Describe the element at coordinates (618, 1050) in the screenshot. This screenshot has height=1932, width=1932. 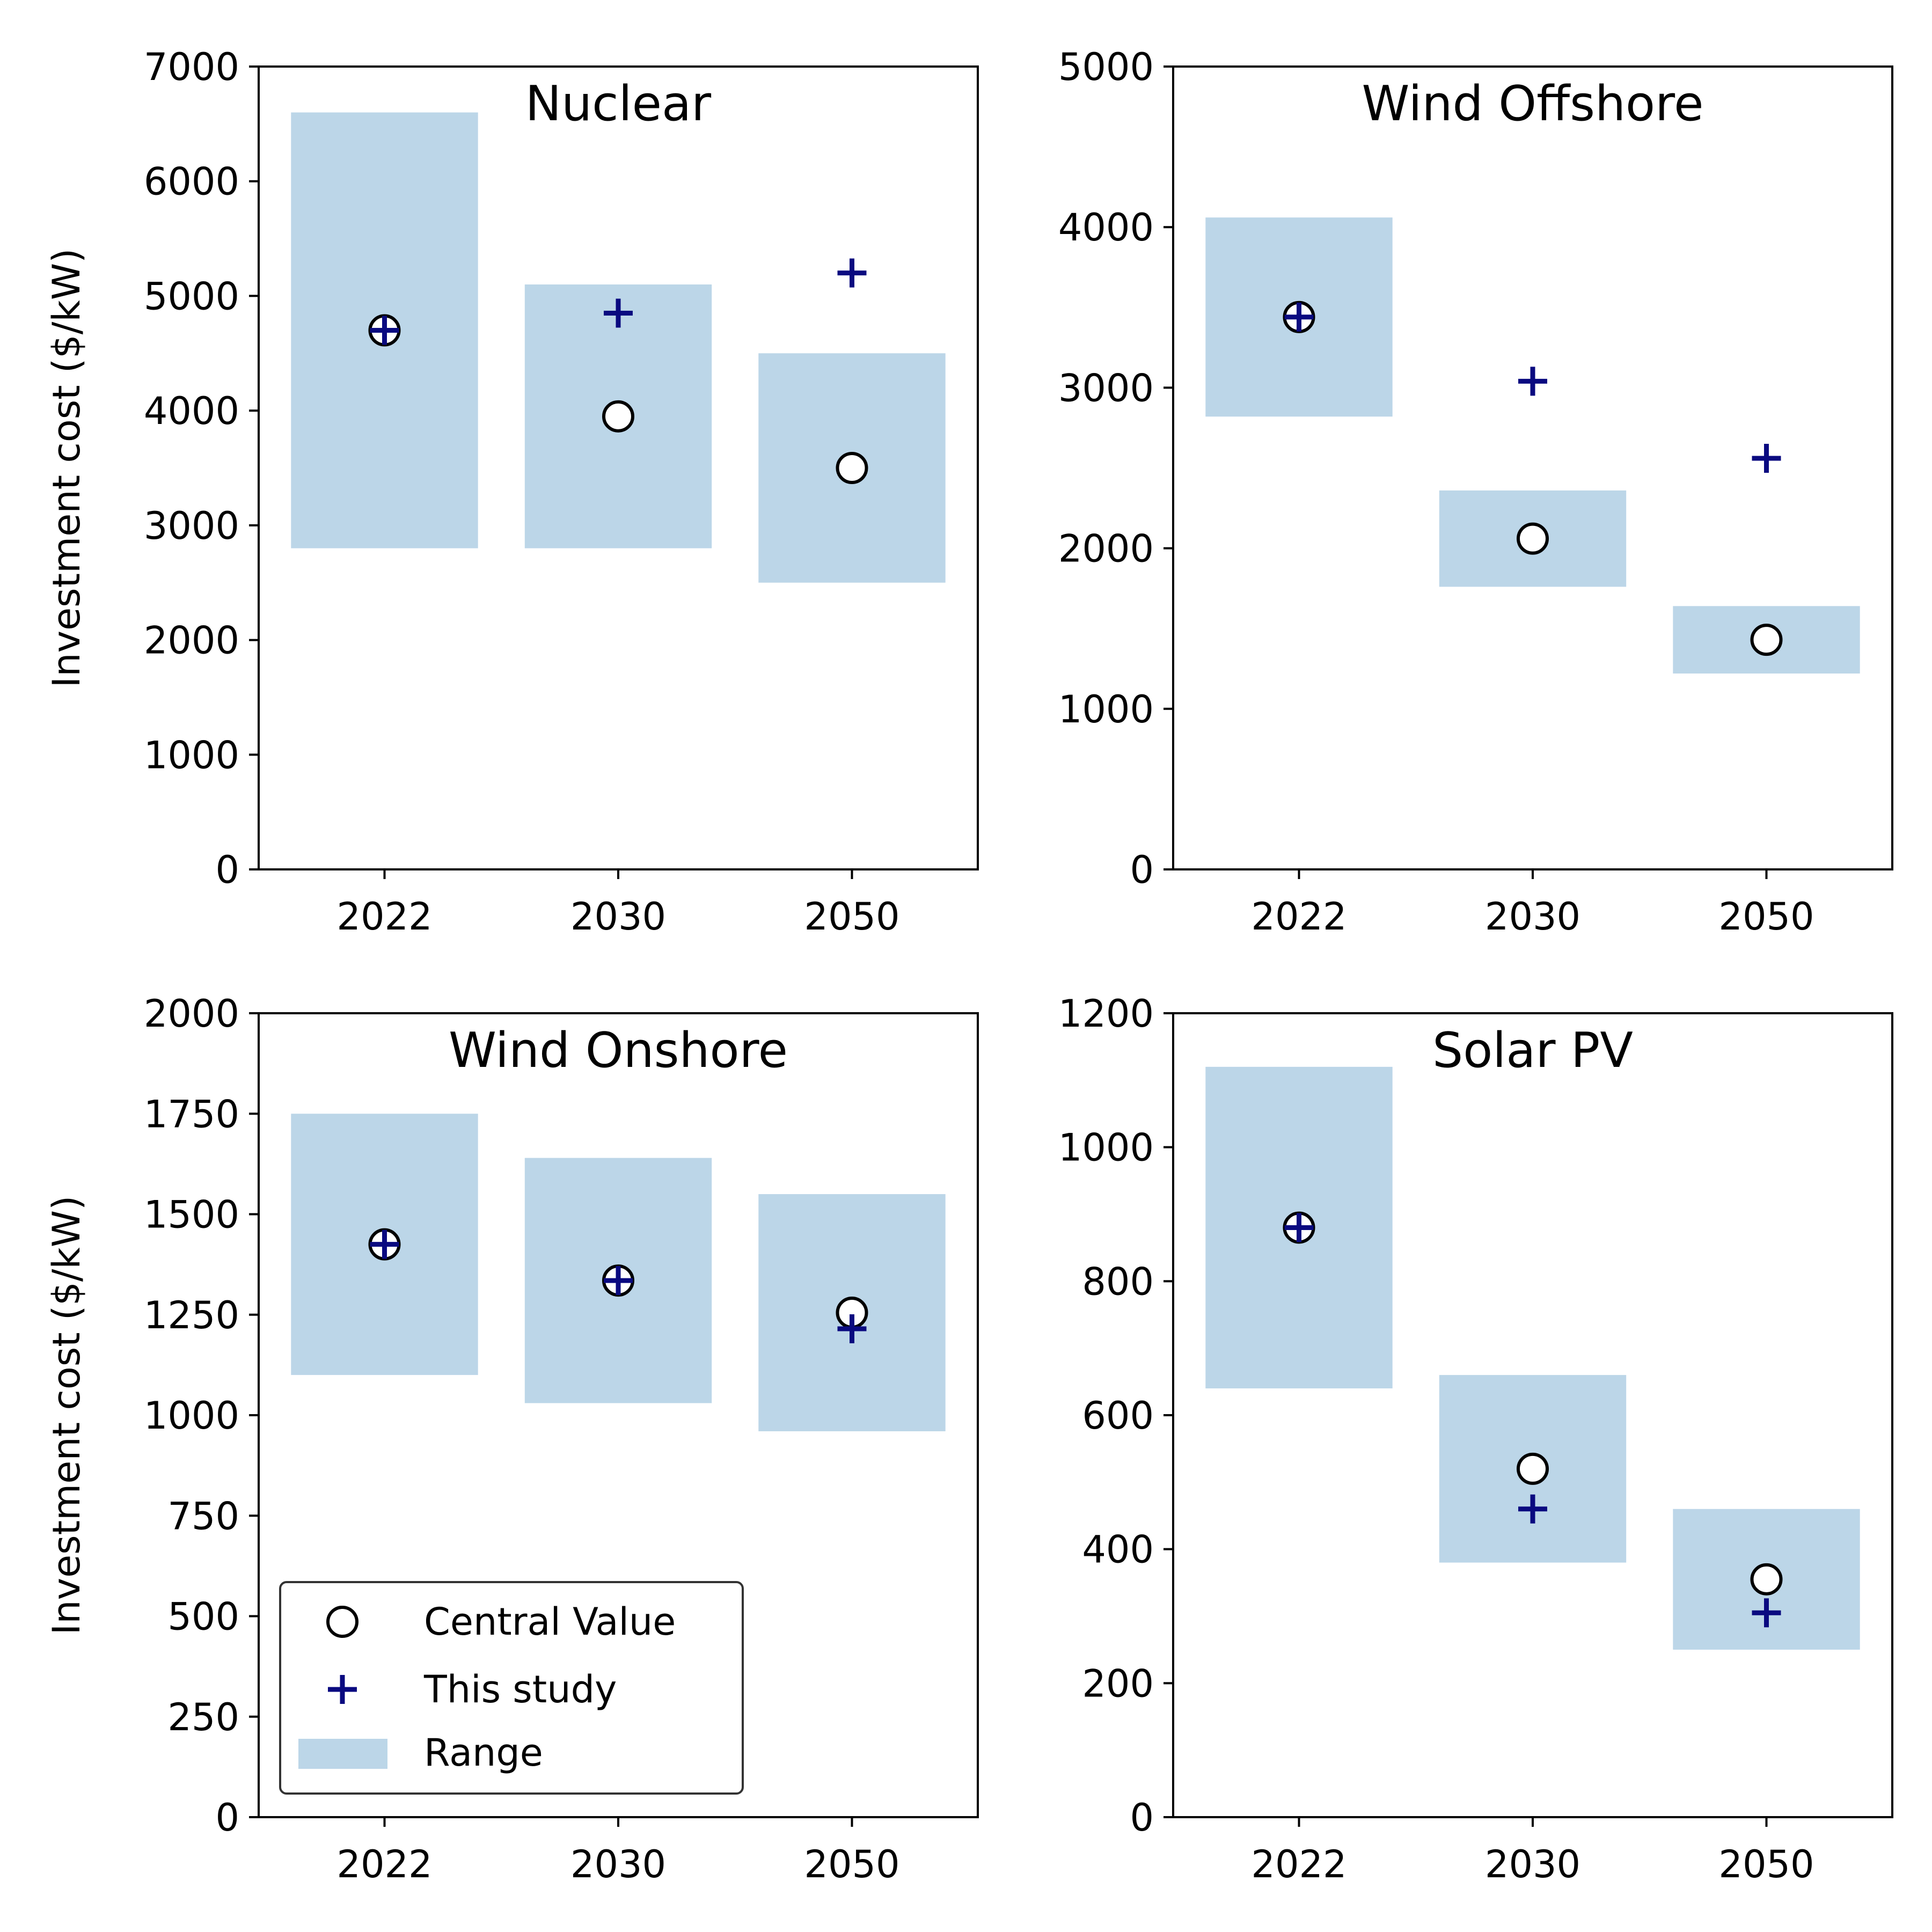
I see `panel-title: Wind Onshore` at that location.